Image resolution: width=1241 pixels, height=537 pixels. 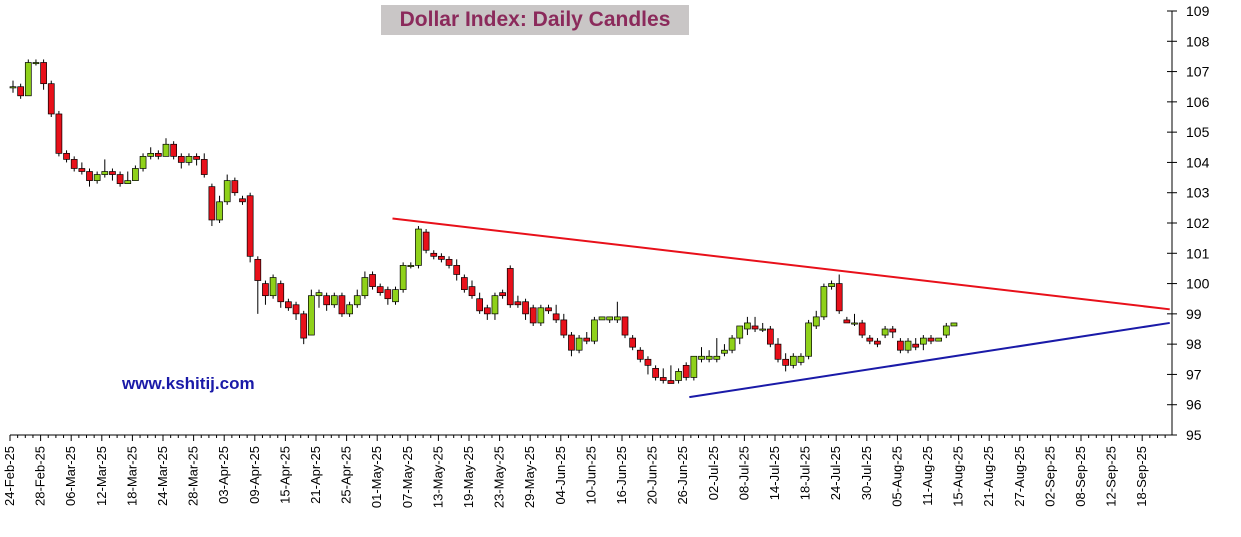 What do you see at coordinates (1049, 476) in the screenshot?
I see `x-tick-label: 02-Sep-25` at bounding box center [1049, 476].